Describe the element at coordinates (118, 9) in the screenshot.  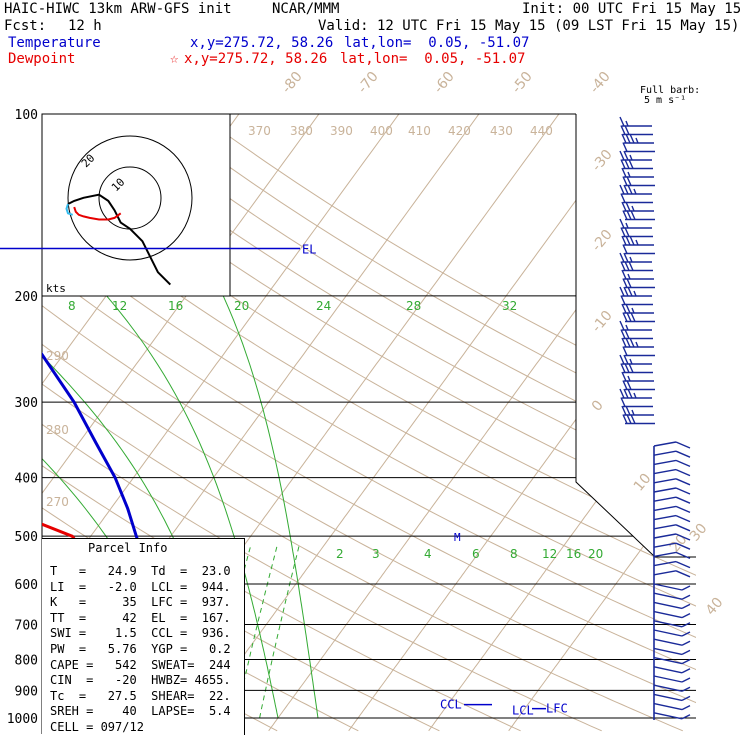
I see `model-title: HAIC-HIWC 13km ARW-GFS init` at that location.